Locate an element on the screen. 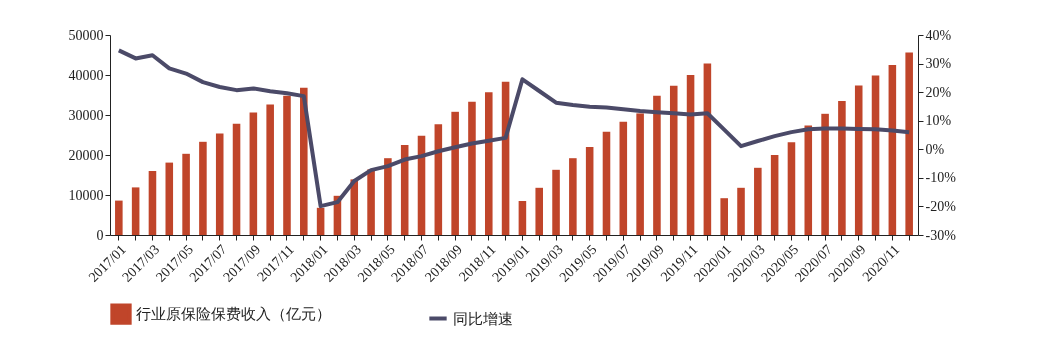  y-tick-label: 30000 is located at coordinates (86, 115).